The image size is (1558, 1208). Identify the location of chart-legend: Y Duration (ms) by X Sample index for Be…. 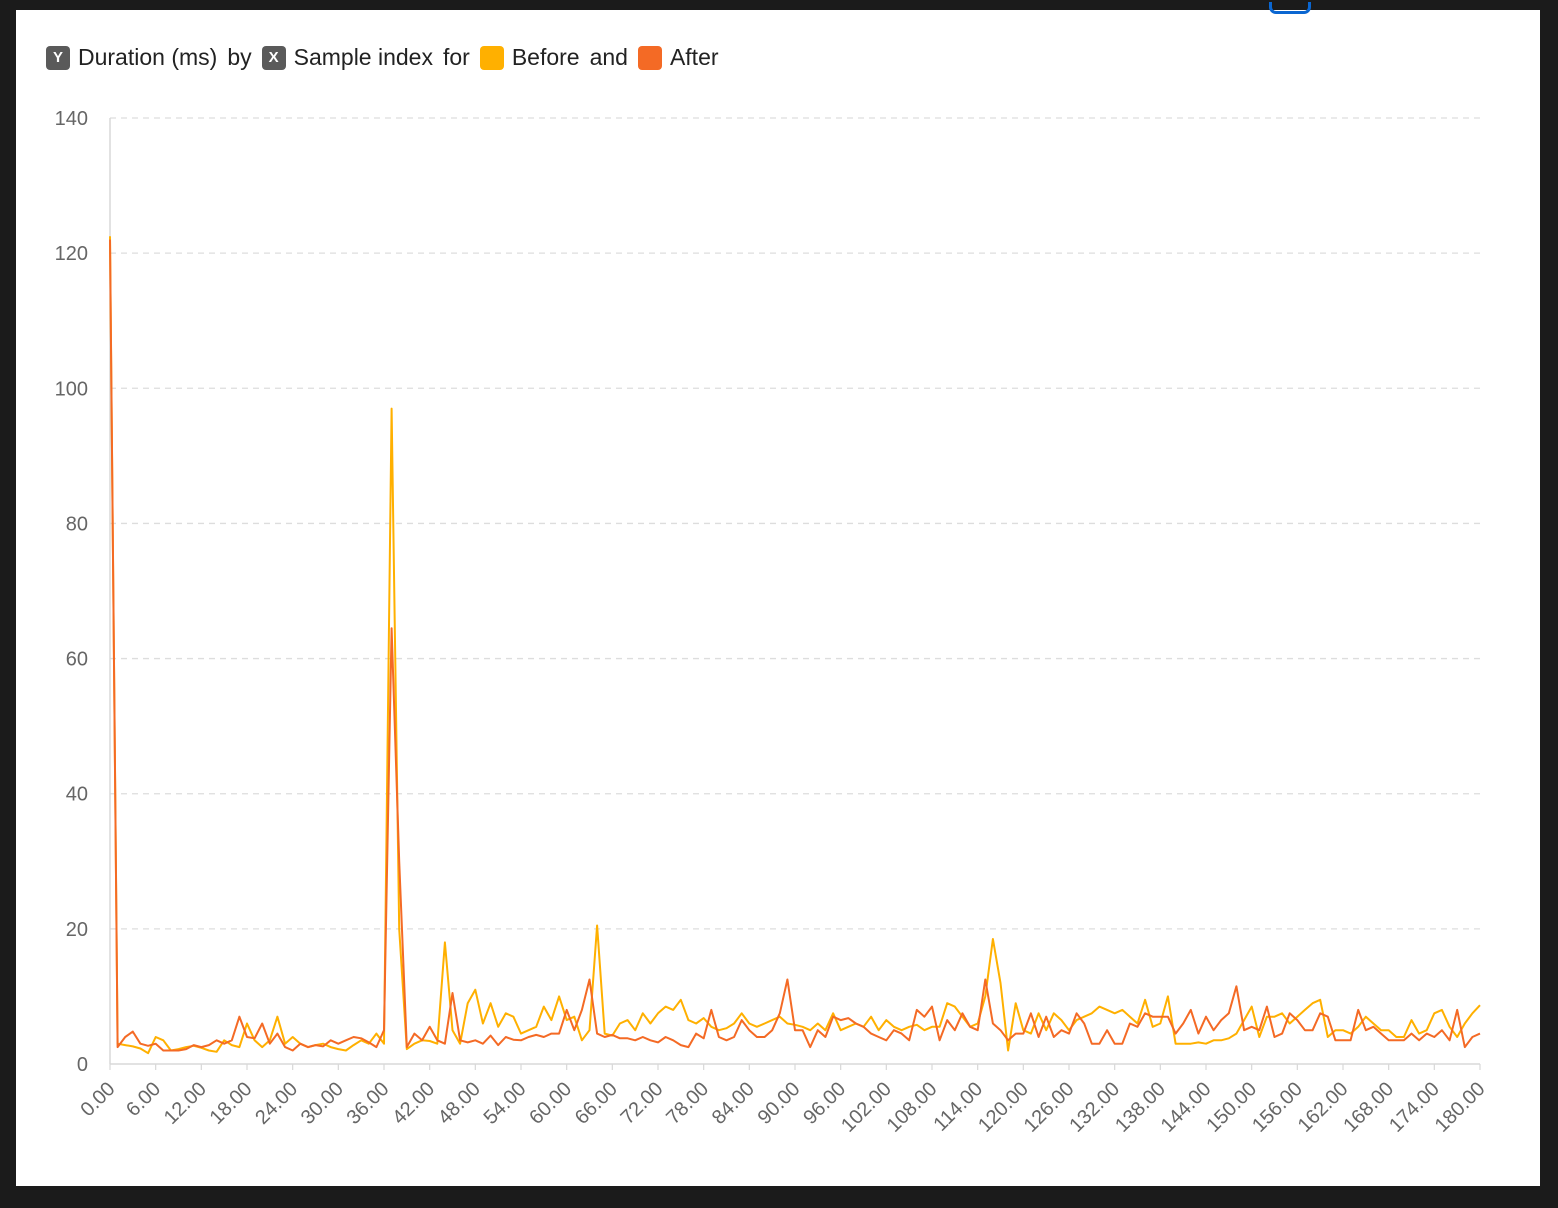
(387, 57).